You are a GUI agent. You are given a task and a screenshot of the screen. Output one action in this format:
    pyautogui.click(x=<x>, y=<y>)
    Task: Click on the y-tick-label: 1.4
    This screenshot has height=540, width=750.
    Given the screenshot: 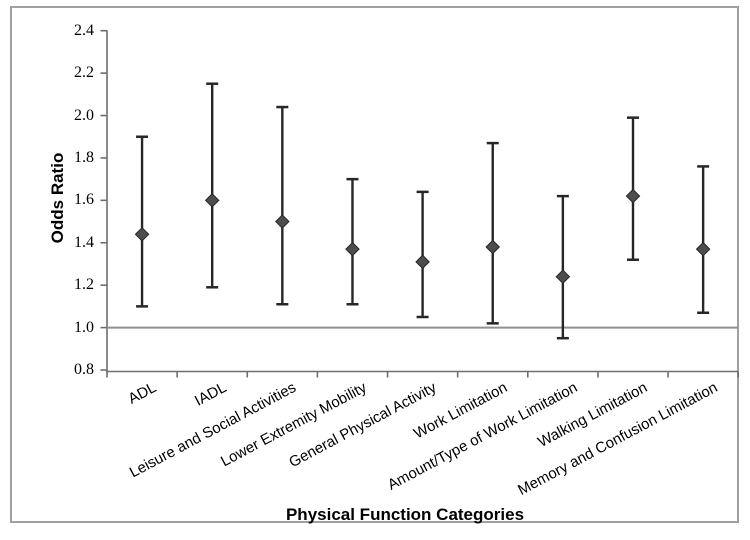 What is the action you would take?
    pyautogui.click(x=84, y=242)
    